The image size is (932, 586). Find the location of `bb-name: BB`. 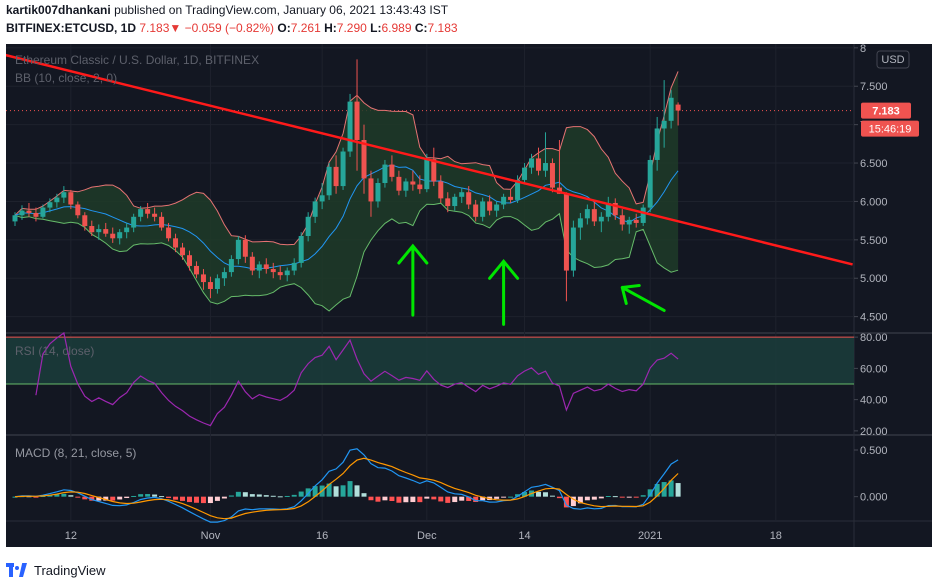

bb-name: BB is located at coordinates (23, 78).